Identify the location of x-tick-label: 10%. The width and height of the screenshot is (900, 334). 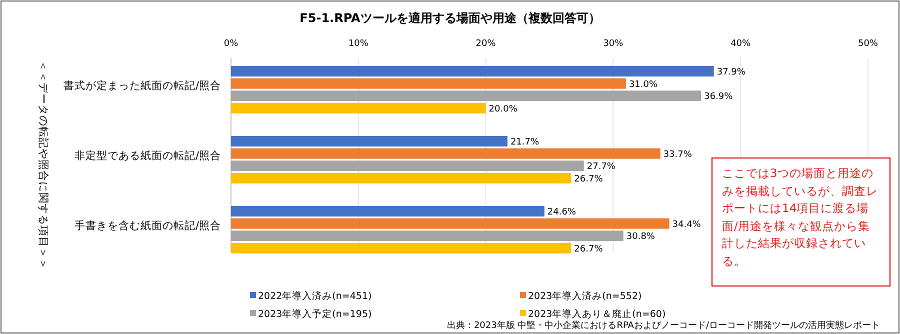
(358, 44).